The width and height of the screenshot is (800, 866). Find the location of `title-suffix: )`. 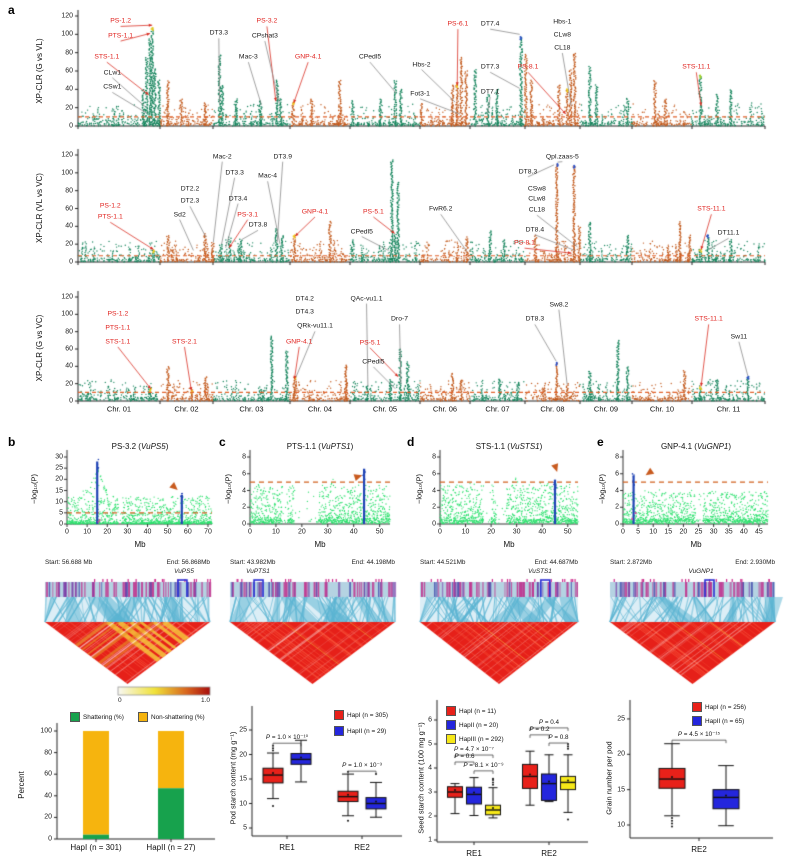

title-suffix: ) is located at coordinates (541, 446).